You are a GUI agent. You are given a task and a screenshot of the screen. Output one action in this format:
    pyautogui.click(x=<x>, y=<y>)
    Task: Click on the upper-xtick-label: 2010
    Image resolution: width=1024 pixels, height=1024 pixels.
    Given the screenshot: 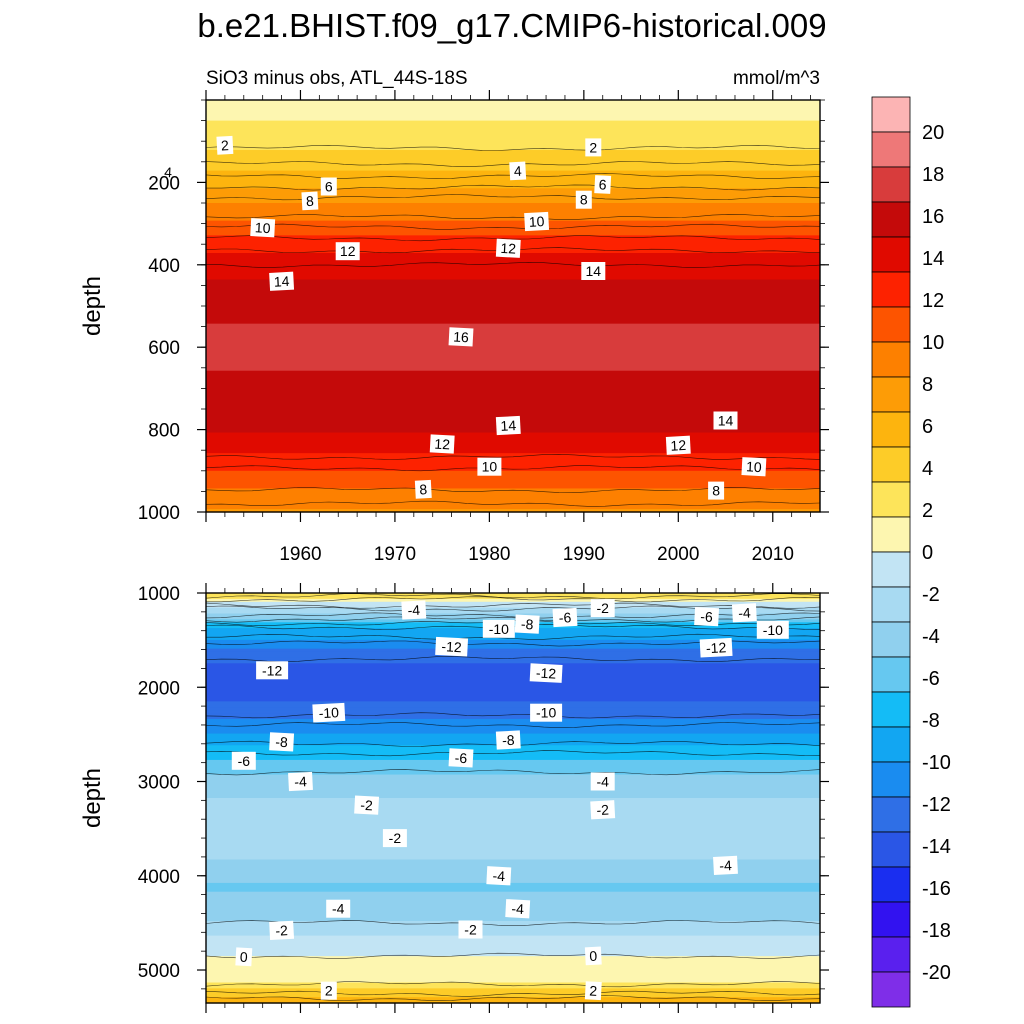 What is the action you would take?
    pyautogui.click(x=773, y=554)
    